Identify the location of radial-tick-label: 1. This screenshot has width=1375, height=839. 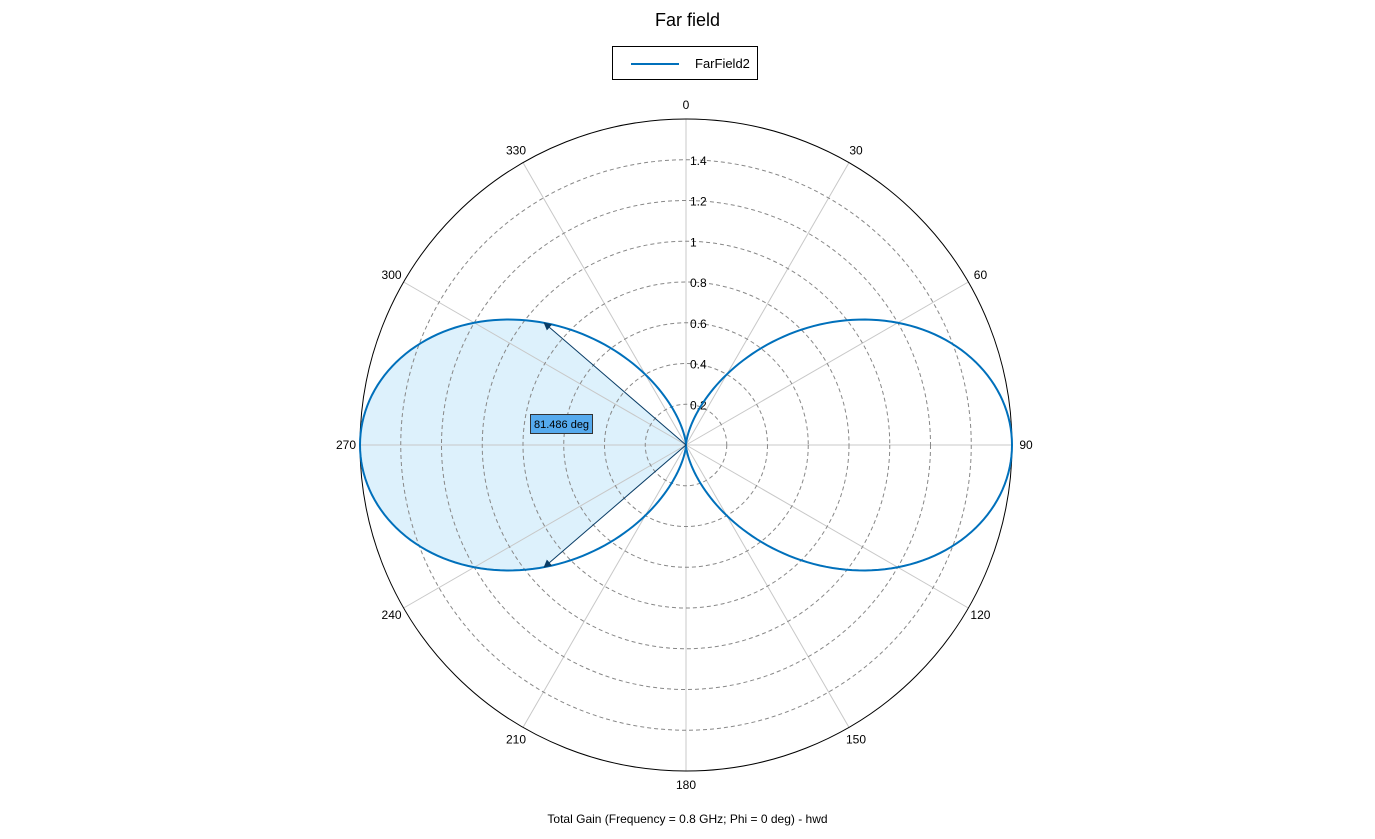
(693, 242).